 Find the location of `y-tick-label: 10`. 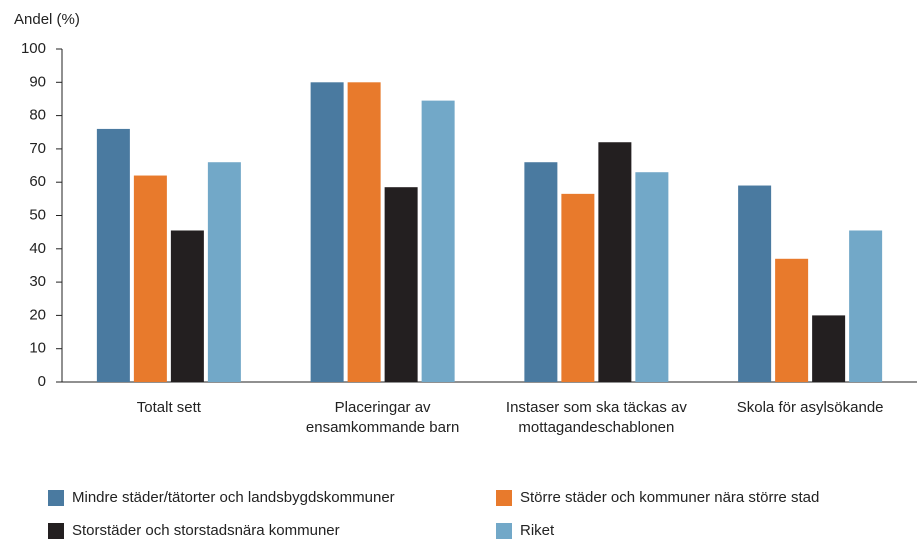

y-tick-label: 10 is located at coordinates (37, 348).